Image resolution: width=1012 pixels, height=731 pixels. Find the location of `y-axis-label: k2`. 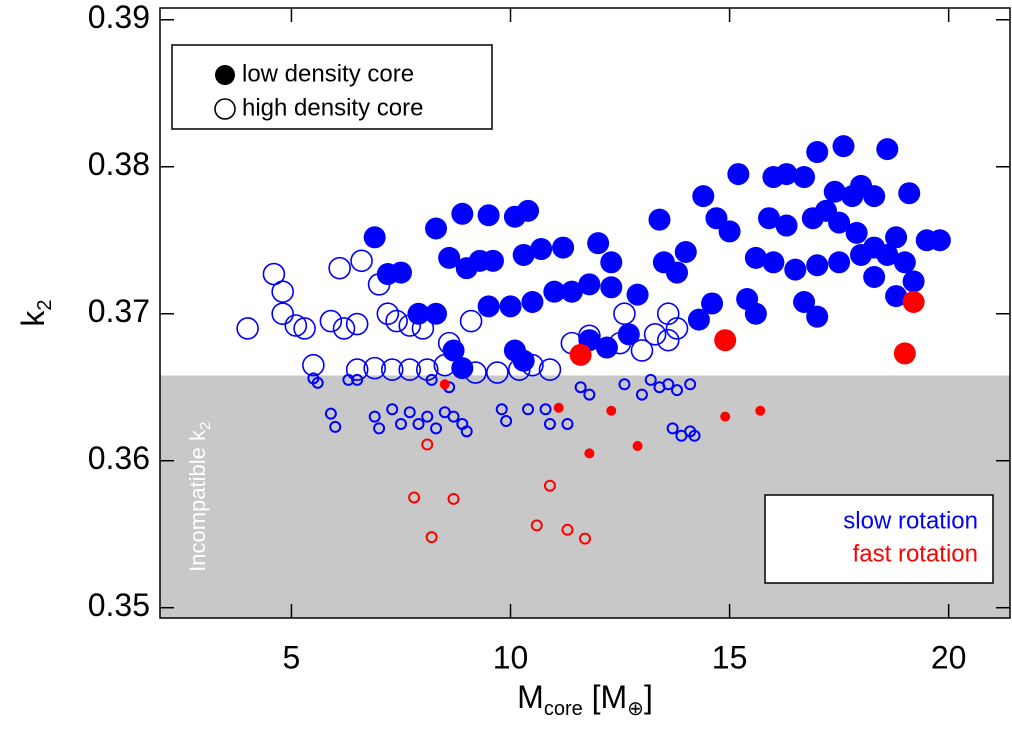

y-axis-label: k2 is located at coordinates (35, 312).